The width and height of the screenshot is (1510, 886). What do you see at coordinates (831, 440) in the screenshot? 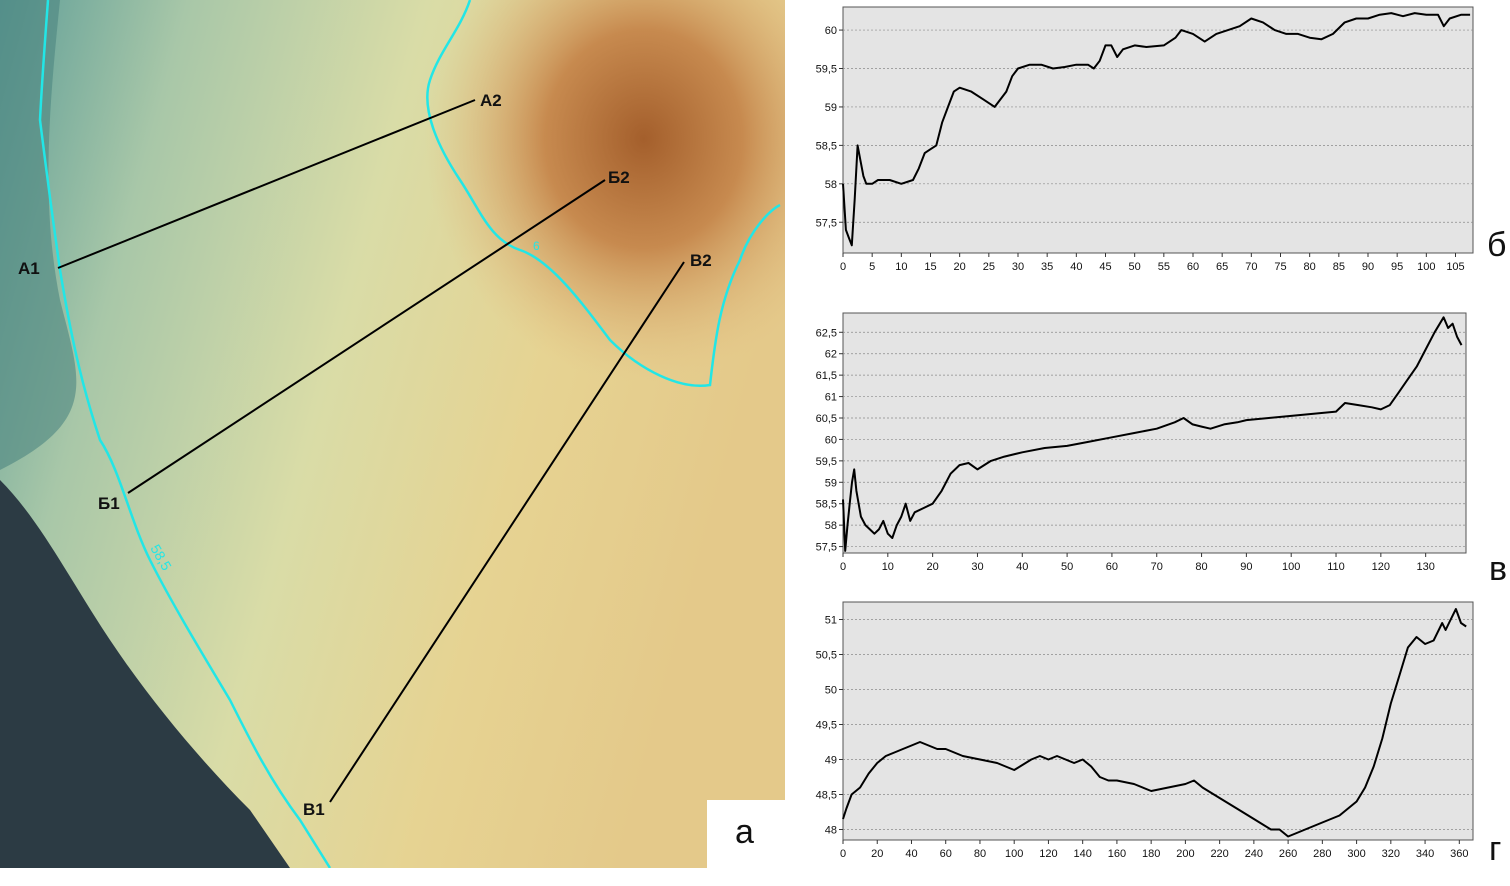
I see `chart-1-ytick-label: 60` at bounding box center [831, 440].